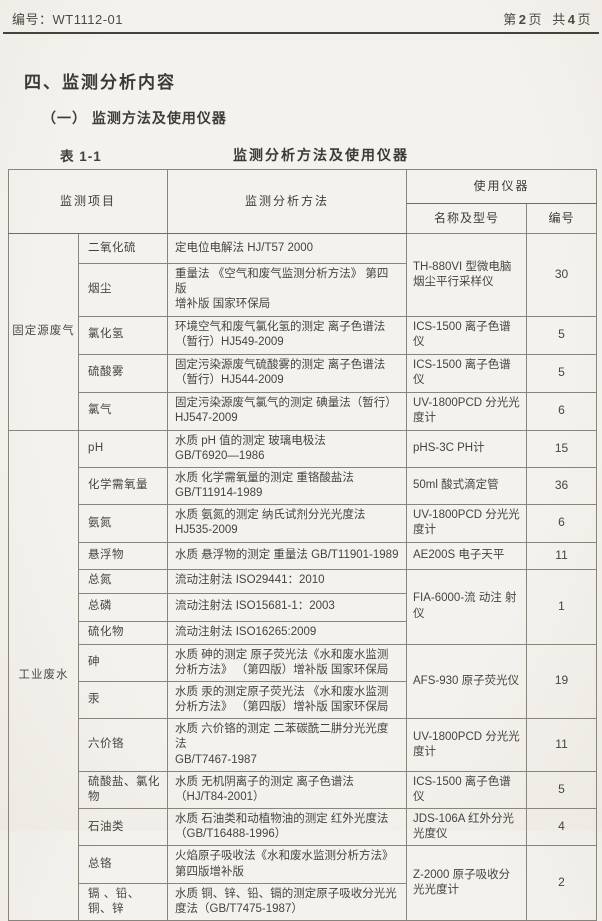  Describe the element at coordinates (287, 901) in the screenshot. I see `method-cell: 水质 铜、锌、铅、镉的测定原子吸收分光光度法（GB/T7475-1987）` at that location.